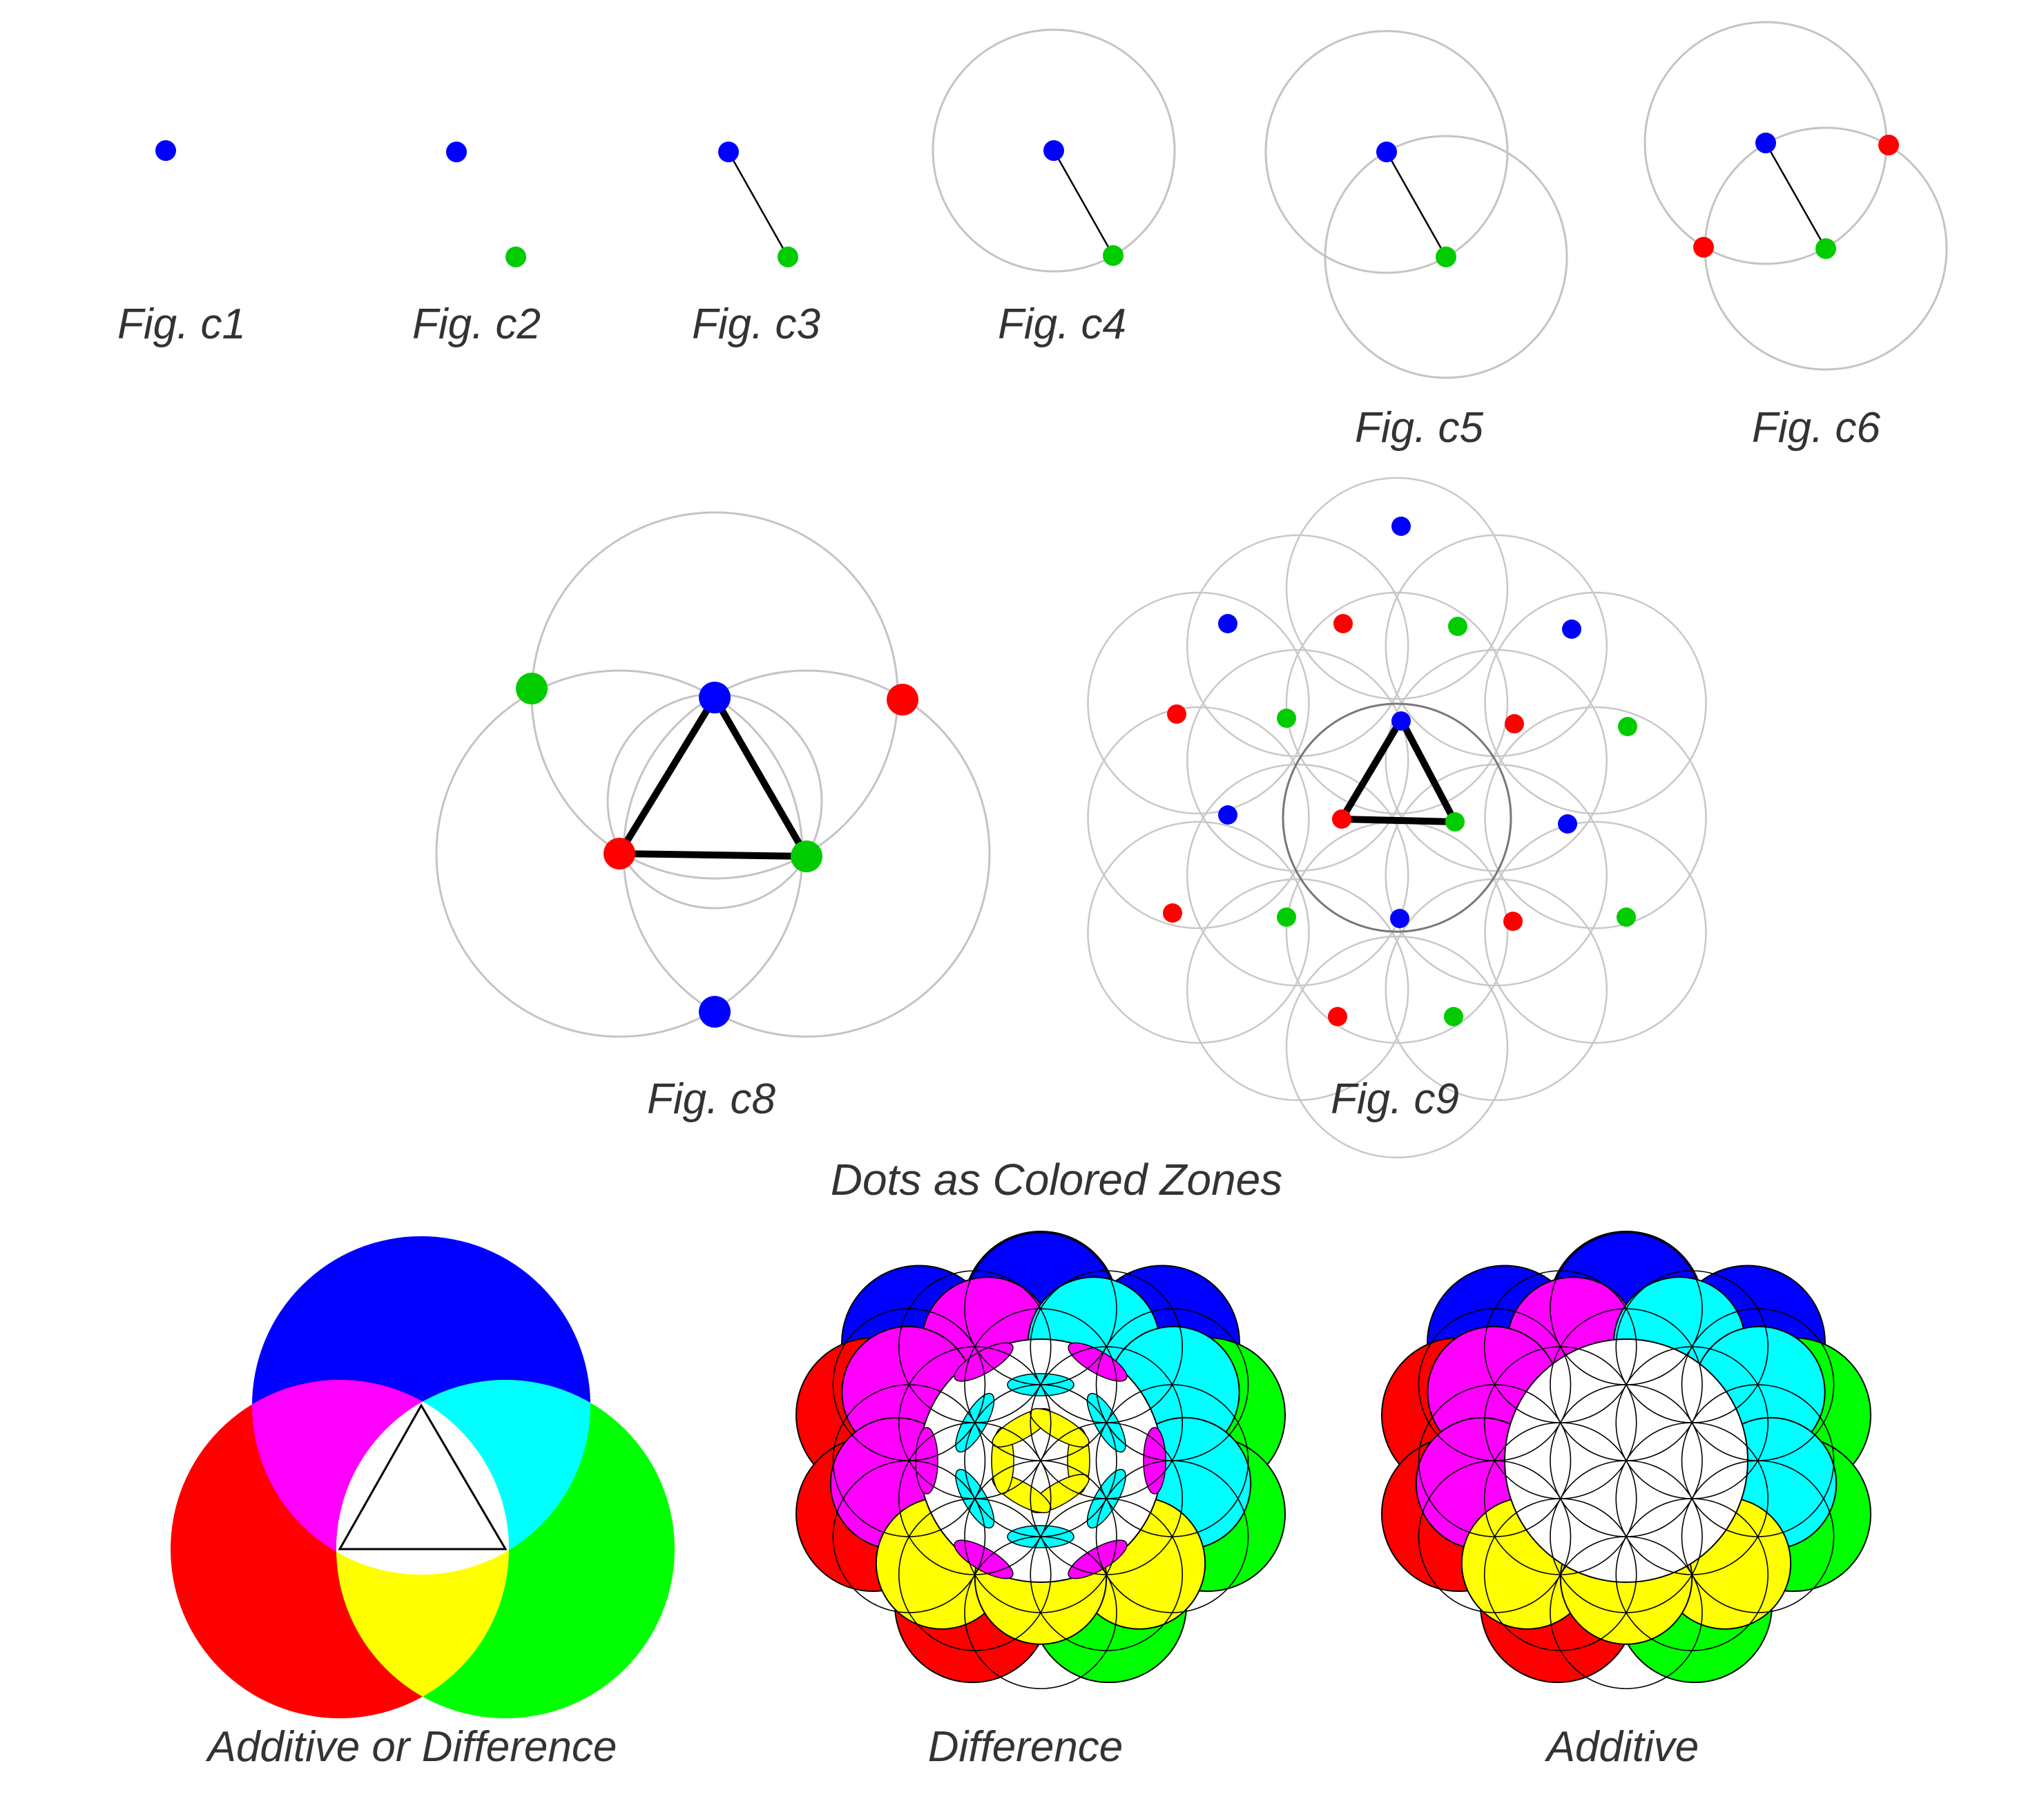 Image resolution: width=2044 pixels, height=1806 pixels. Describe the element at coordinates (1395, 1099) in the screenshot. I see `fig-c9-label: Fig. c9` at that location.